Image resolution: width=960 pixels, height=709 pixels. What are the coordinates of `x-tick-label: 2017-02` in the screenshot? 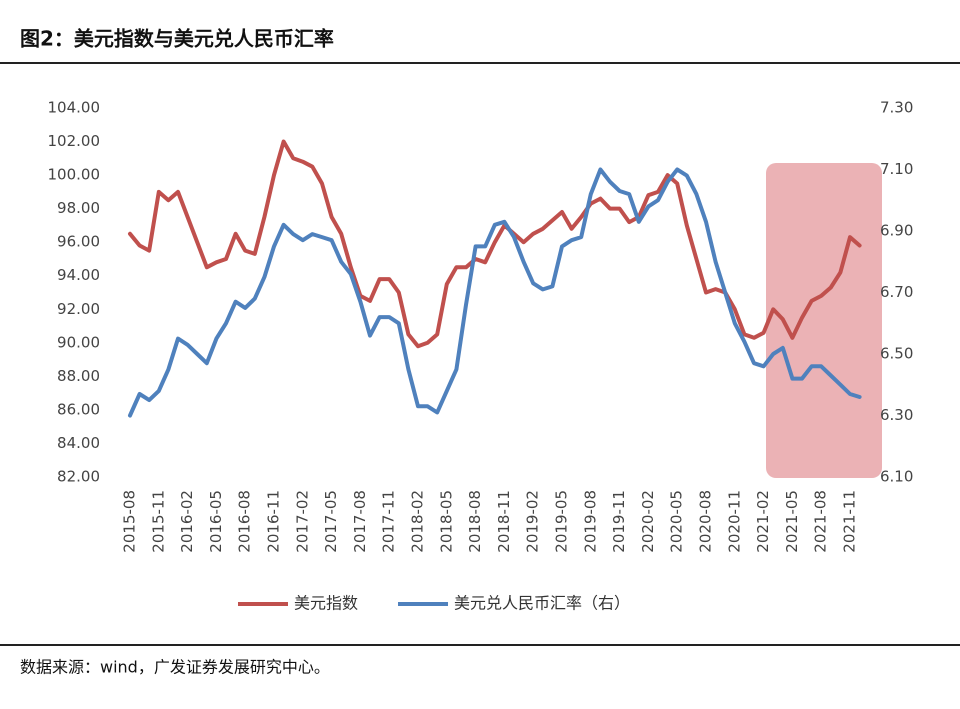 It's located at (302, 521).